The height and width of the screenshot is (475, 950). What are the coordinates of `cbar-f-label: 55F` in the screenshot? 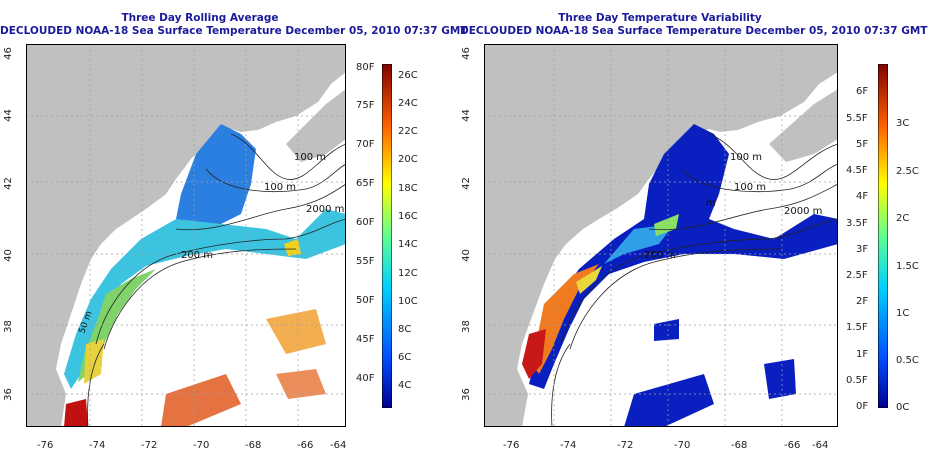 It's located at (365, 261).